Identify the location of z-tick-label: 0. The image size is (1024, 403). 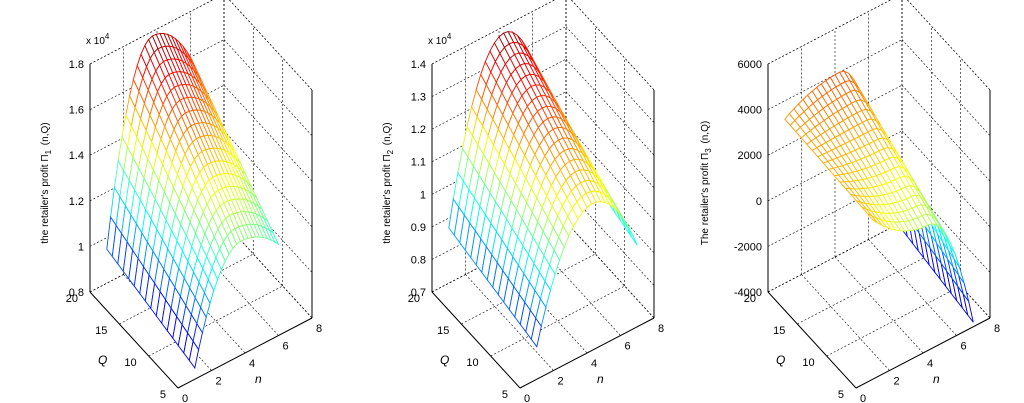
(759, 202).